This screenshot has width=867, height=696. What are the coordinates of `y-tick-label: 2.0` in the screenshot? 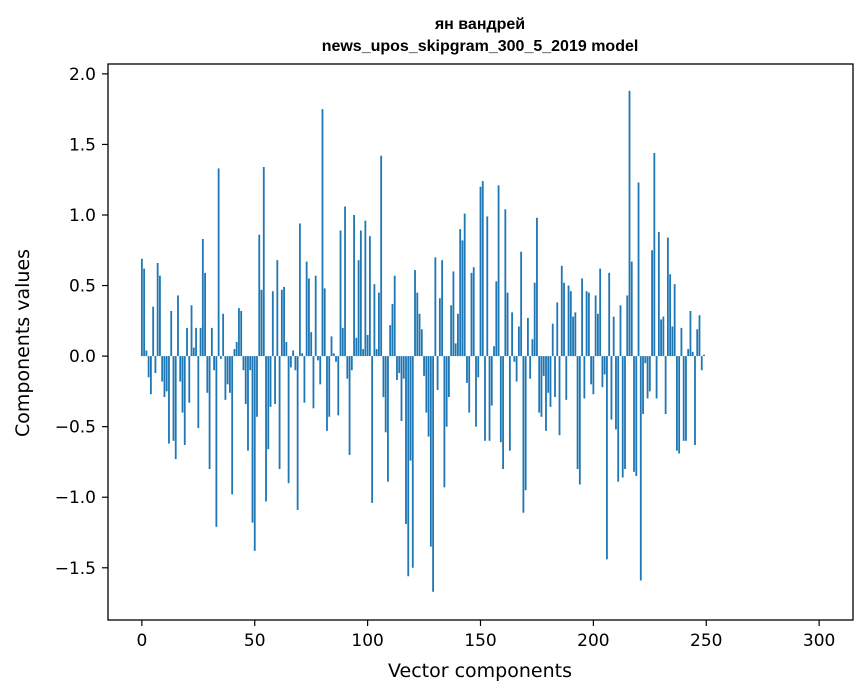 It's located at (82, 75).